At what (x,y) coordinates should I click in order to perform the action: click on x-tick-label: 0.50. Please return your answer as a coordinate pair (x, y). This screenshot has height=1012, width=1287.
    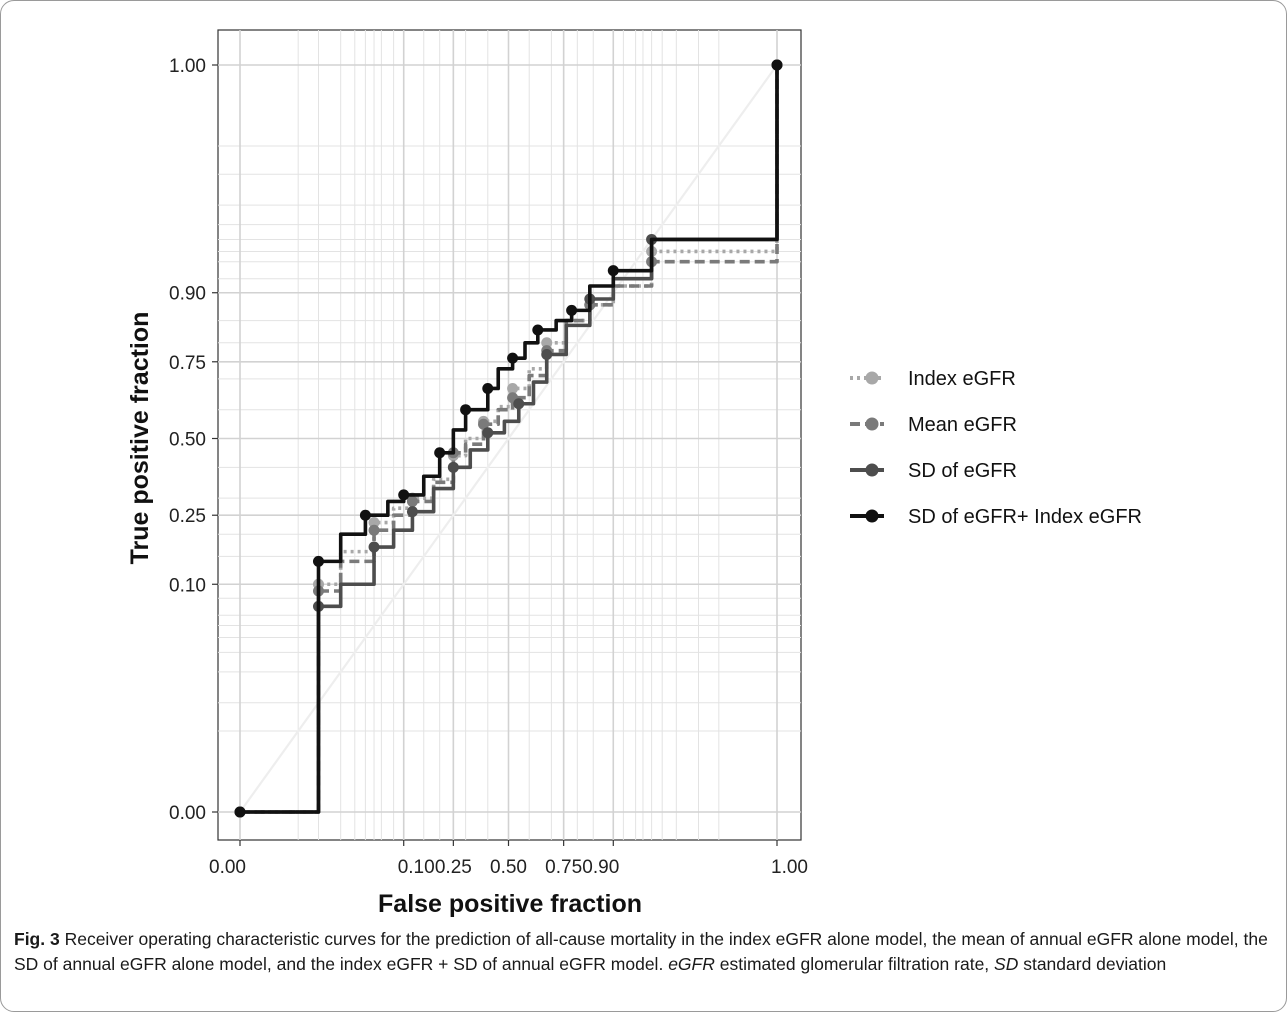
    Looking at the image, I should click on (508, 867).